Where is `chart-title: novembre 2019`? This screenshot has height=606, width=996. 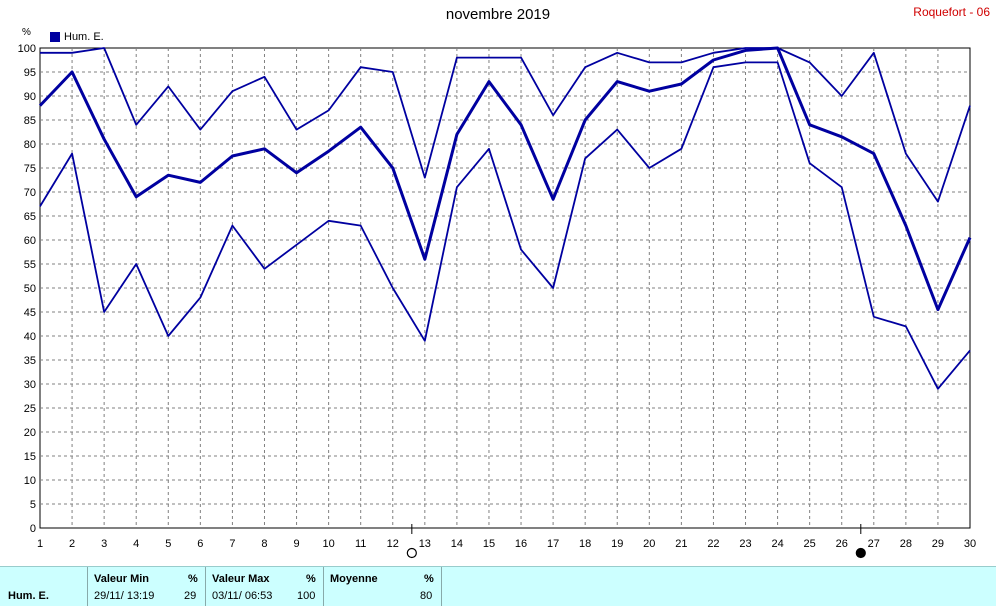
chart-title: novembre 2019 is located at coordinates (498, 14).